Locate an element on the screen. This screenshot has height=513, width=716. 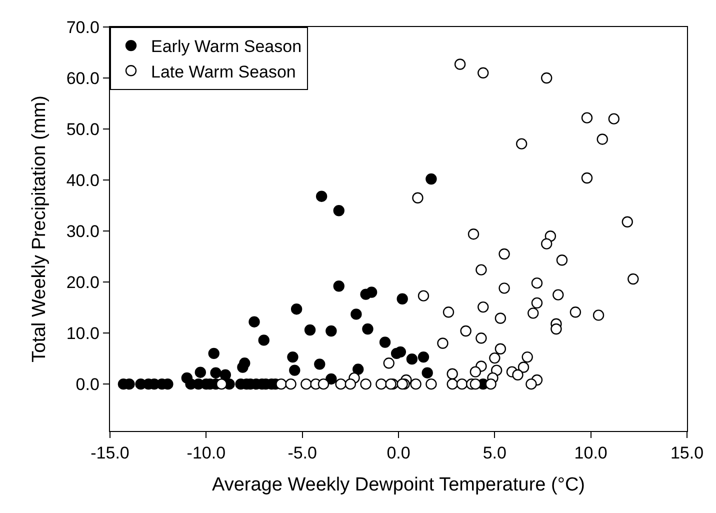
y-axis-title: Total Weekly Precipitation (mm) is located at coordinates (39, 229).